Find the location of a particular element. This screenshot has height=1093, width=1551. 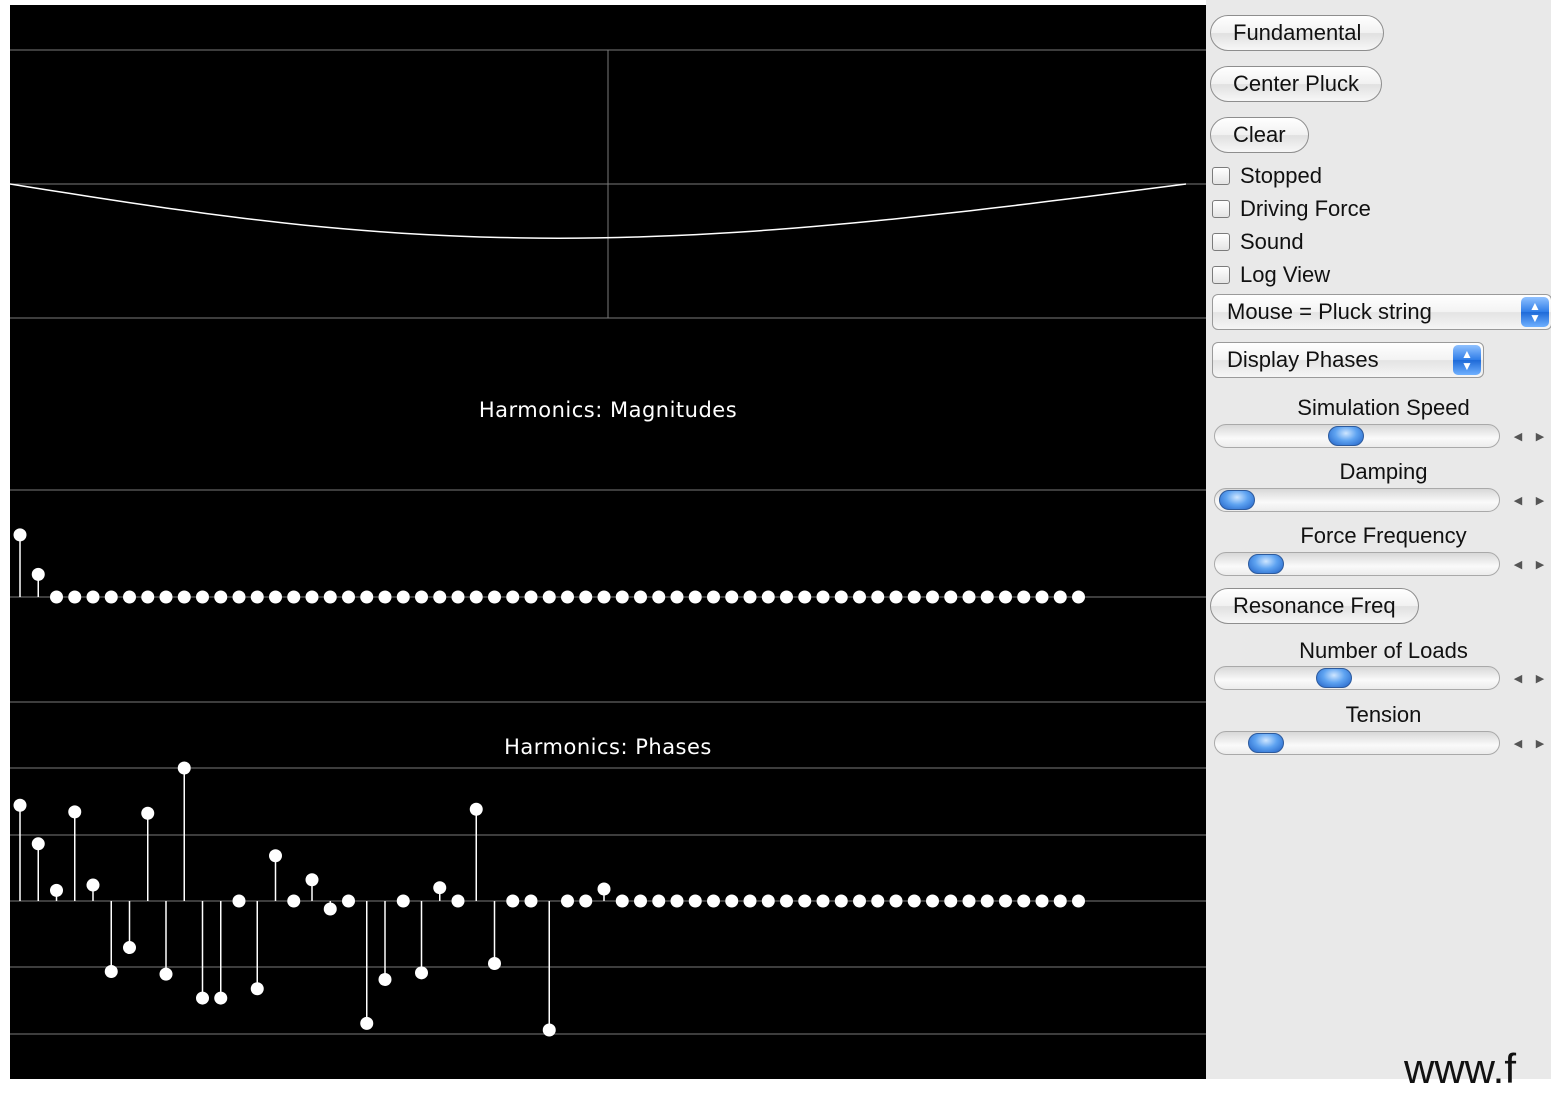

simulation-speed-label: Simulation Speed is located at coordinates (1383, 407).